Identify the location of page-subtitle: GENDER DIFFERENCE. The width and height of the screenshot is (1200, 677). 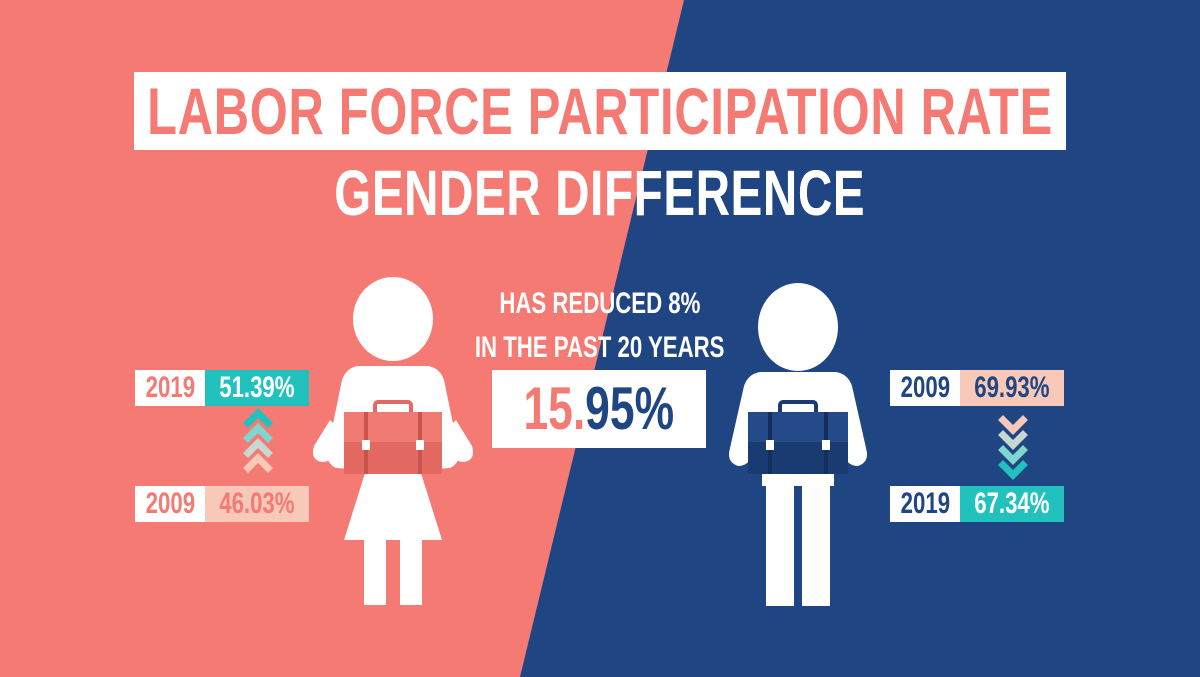
(600, 193).